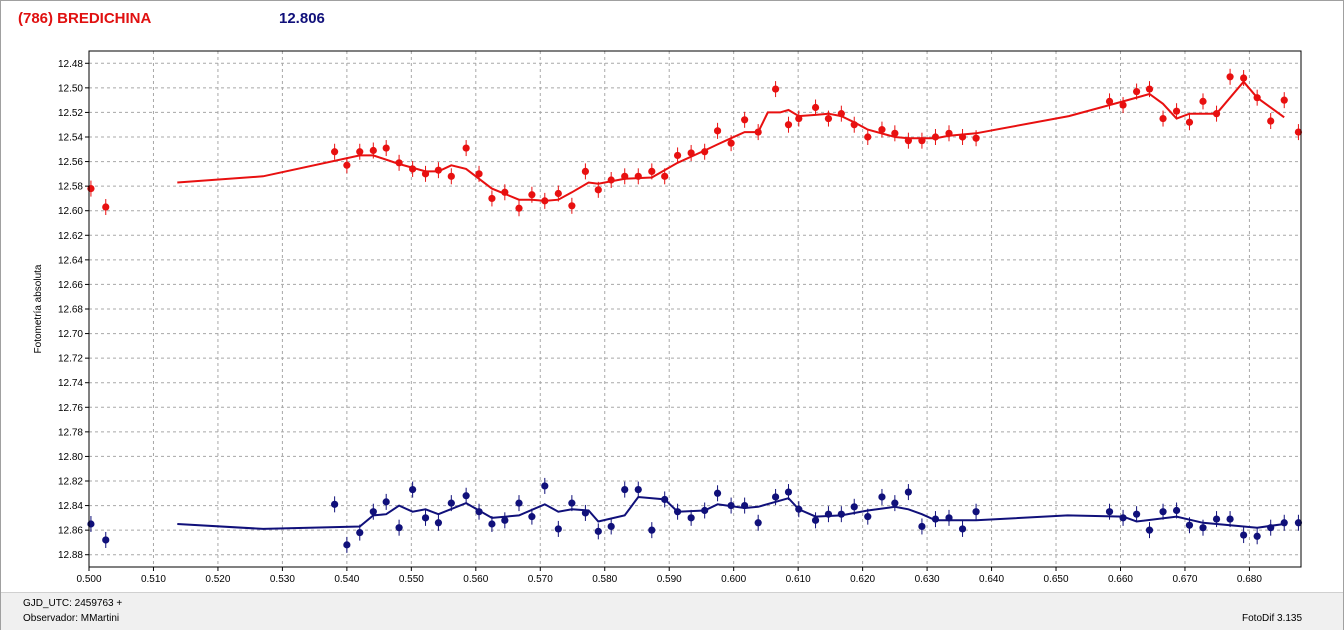 Image resolution: width=1344 pixels, height=630 pixels. Describe the element at coordinates (70, 334) in the screenshot. I see `y-tick-label: 12.70` at that location.